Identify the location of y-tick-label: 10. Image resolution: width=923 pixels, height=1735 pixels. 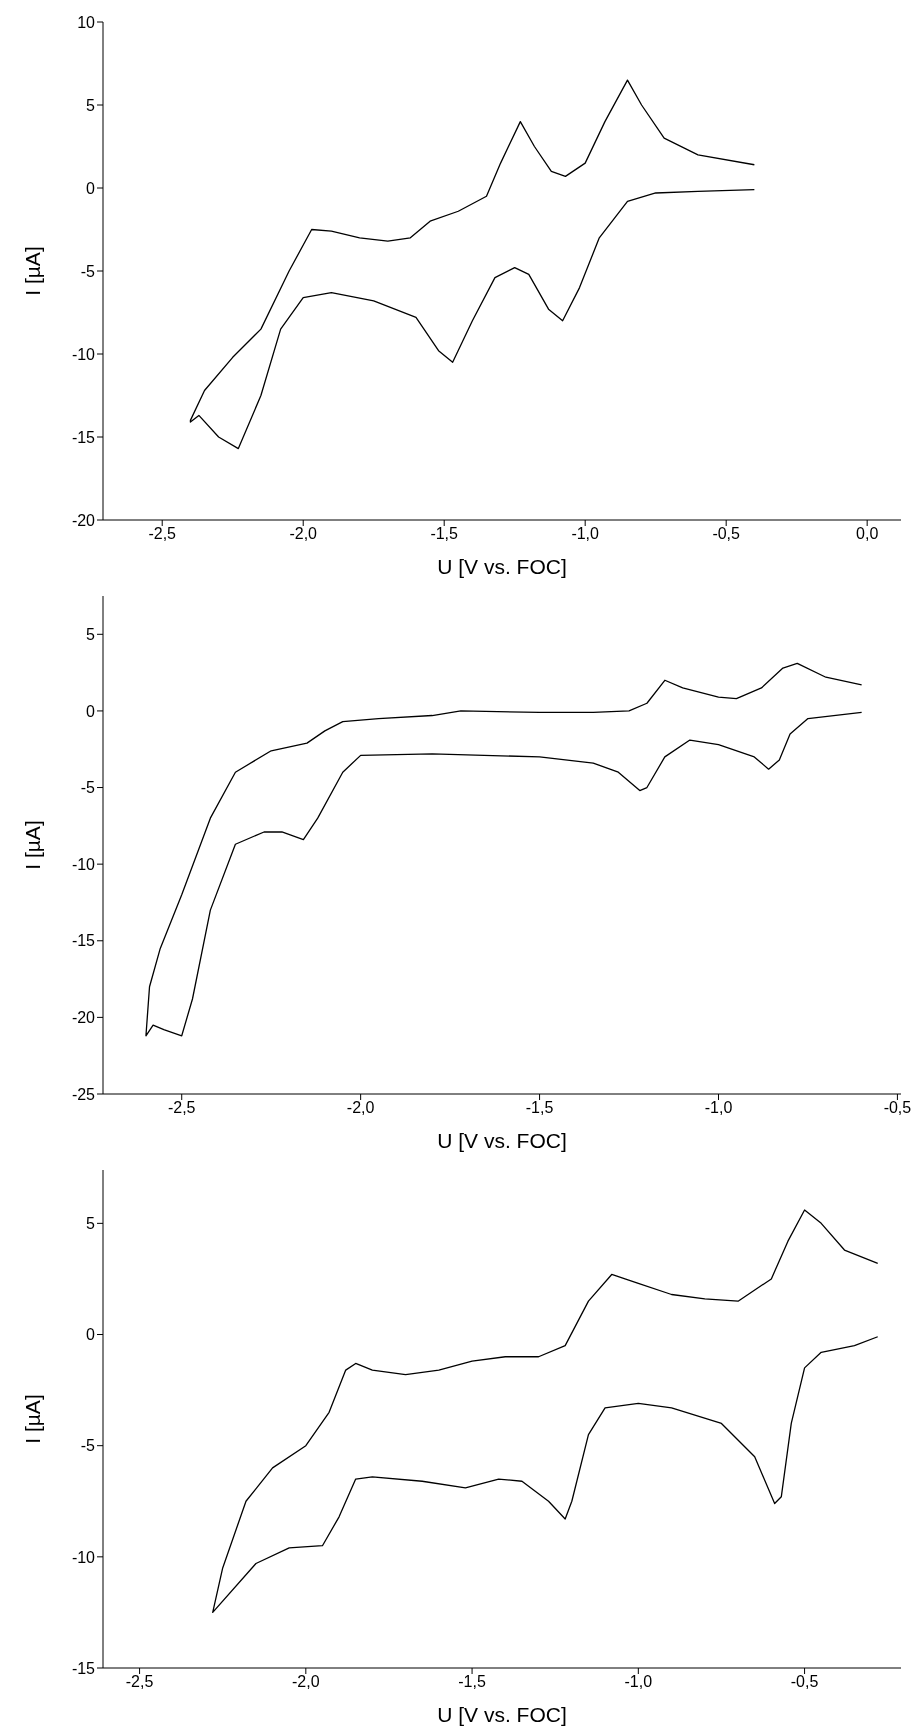
(86, 22).